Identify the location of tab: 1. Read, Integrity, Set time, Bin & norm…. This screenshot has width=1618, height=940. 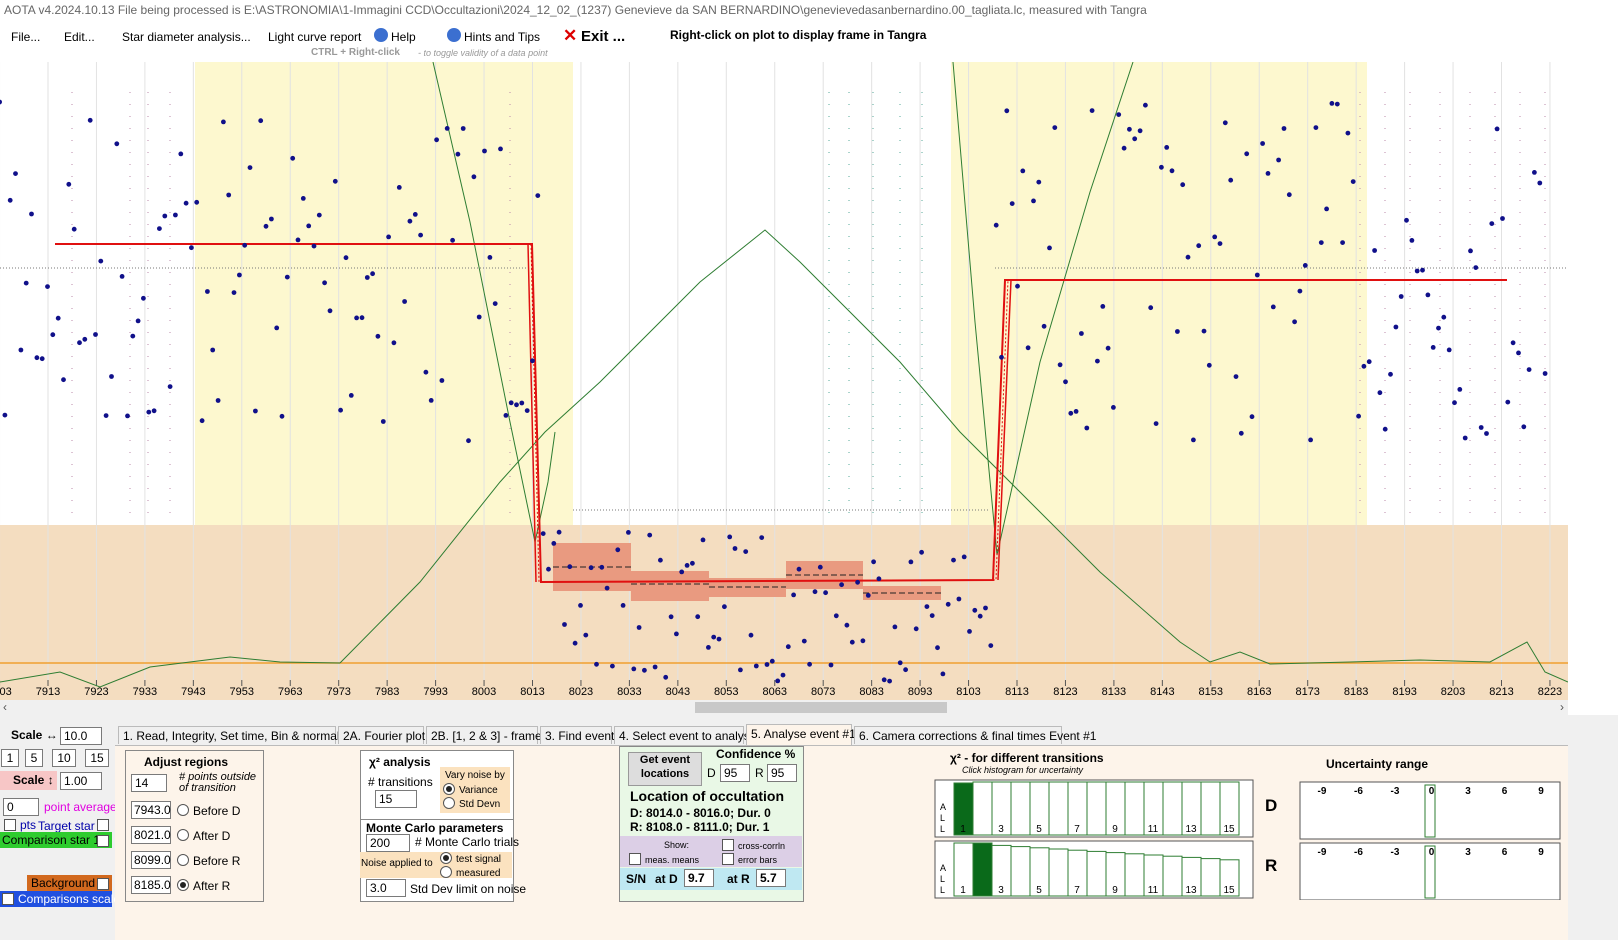
(236, 735).